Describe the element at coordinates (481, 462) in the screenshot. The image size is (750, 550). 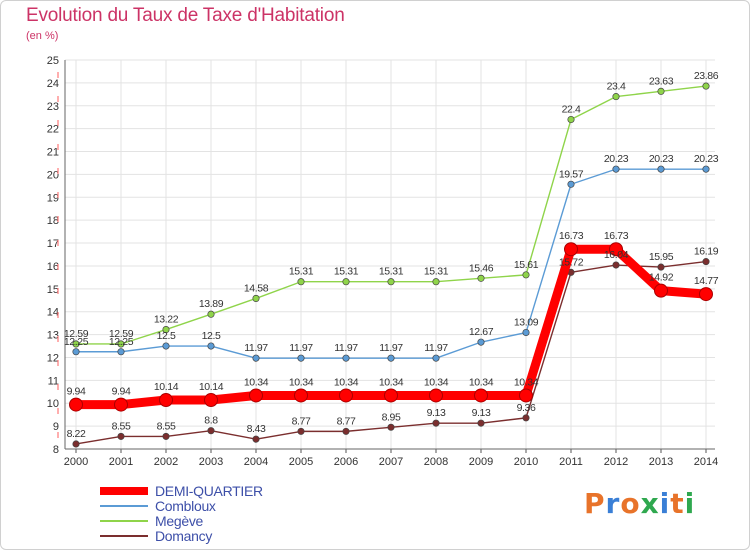
I see `x-tick-label: 2009` at that location.